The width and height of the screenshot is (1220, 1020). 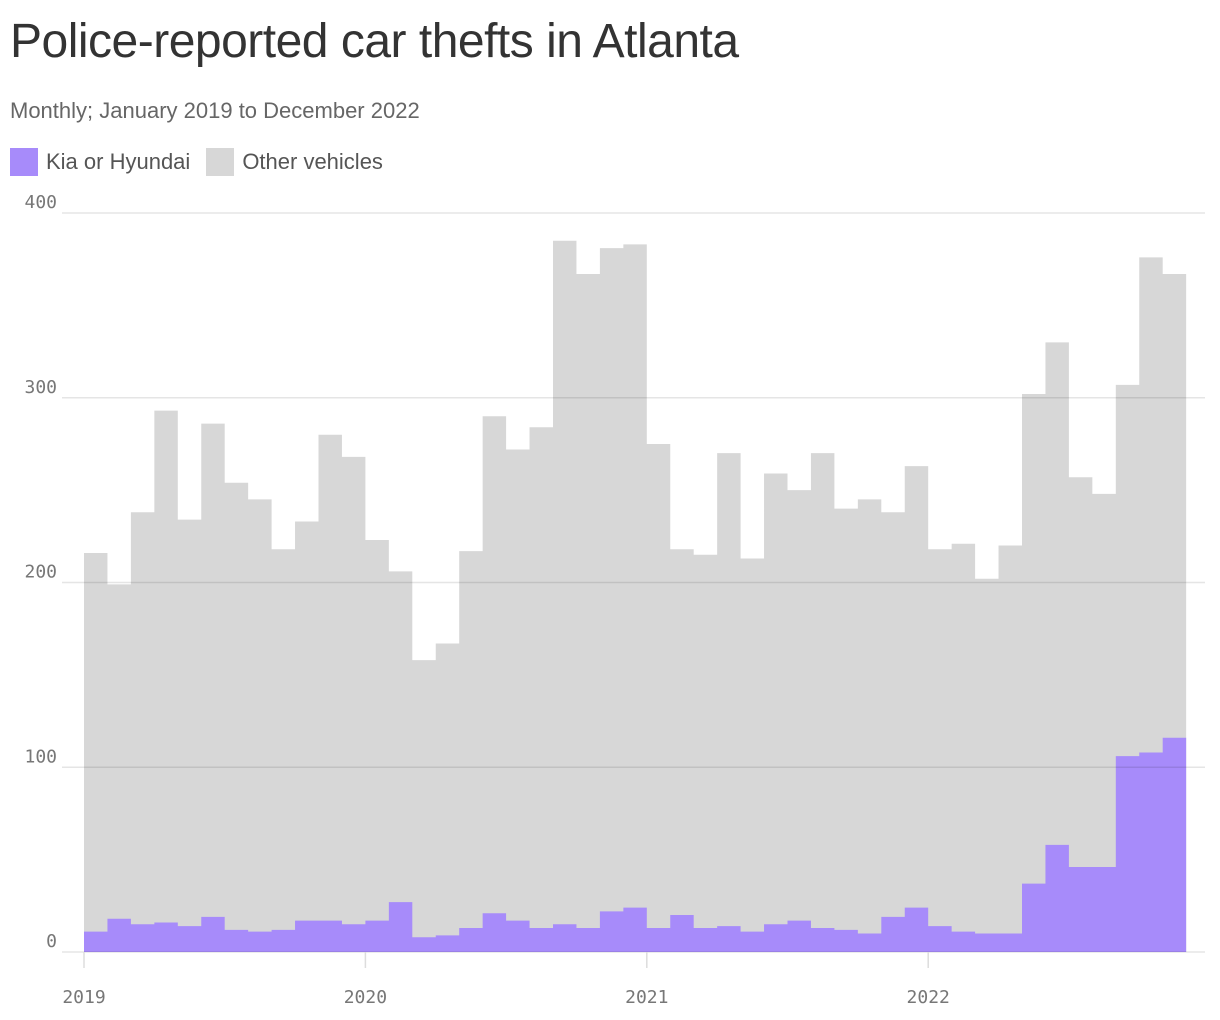 I want to click on y-tick-label: 400, so click(x=40, y=202).